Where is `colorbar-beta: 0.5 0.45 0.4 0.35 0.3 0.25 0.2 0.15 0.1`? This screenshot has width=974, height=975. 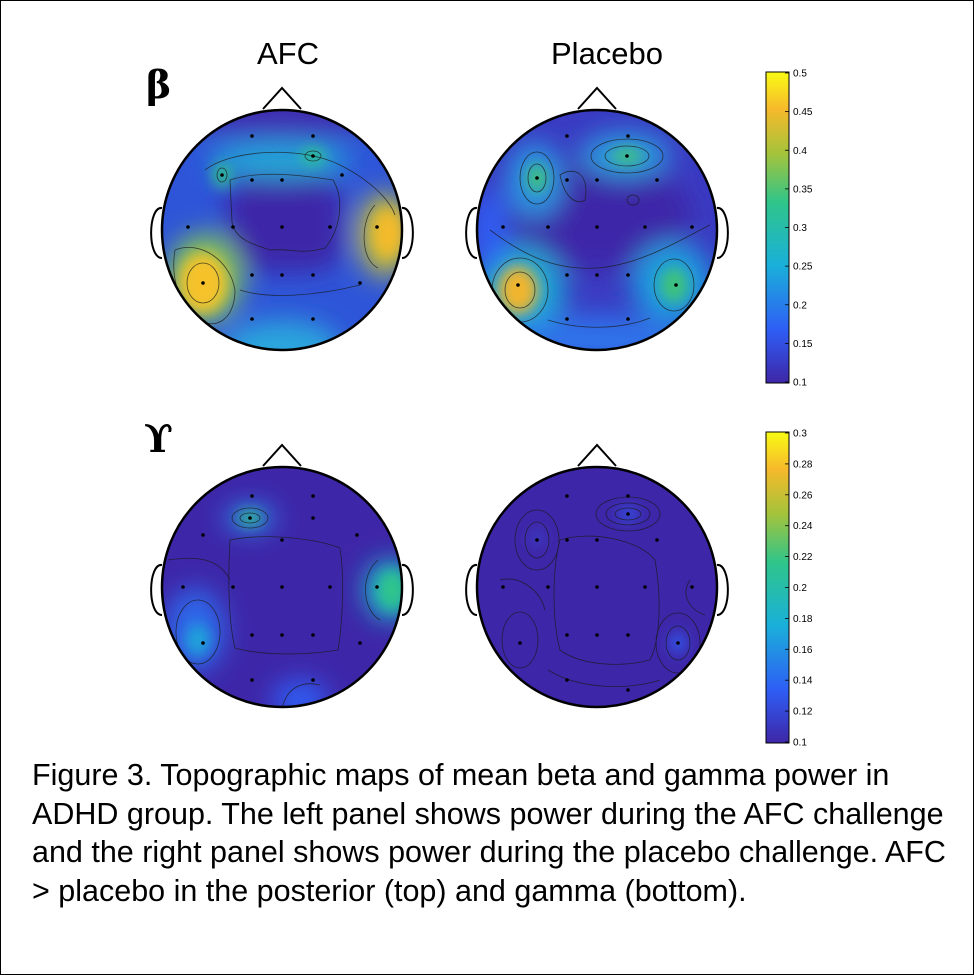 colorbar-beta: 0.5 0.45 0.4 0.35 0.3 0.25 0.2 0.15 0.1 is located at coordinates (789, 229).